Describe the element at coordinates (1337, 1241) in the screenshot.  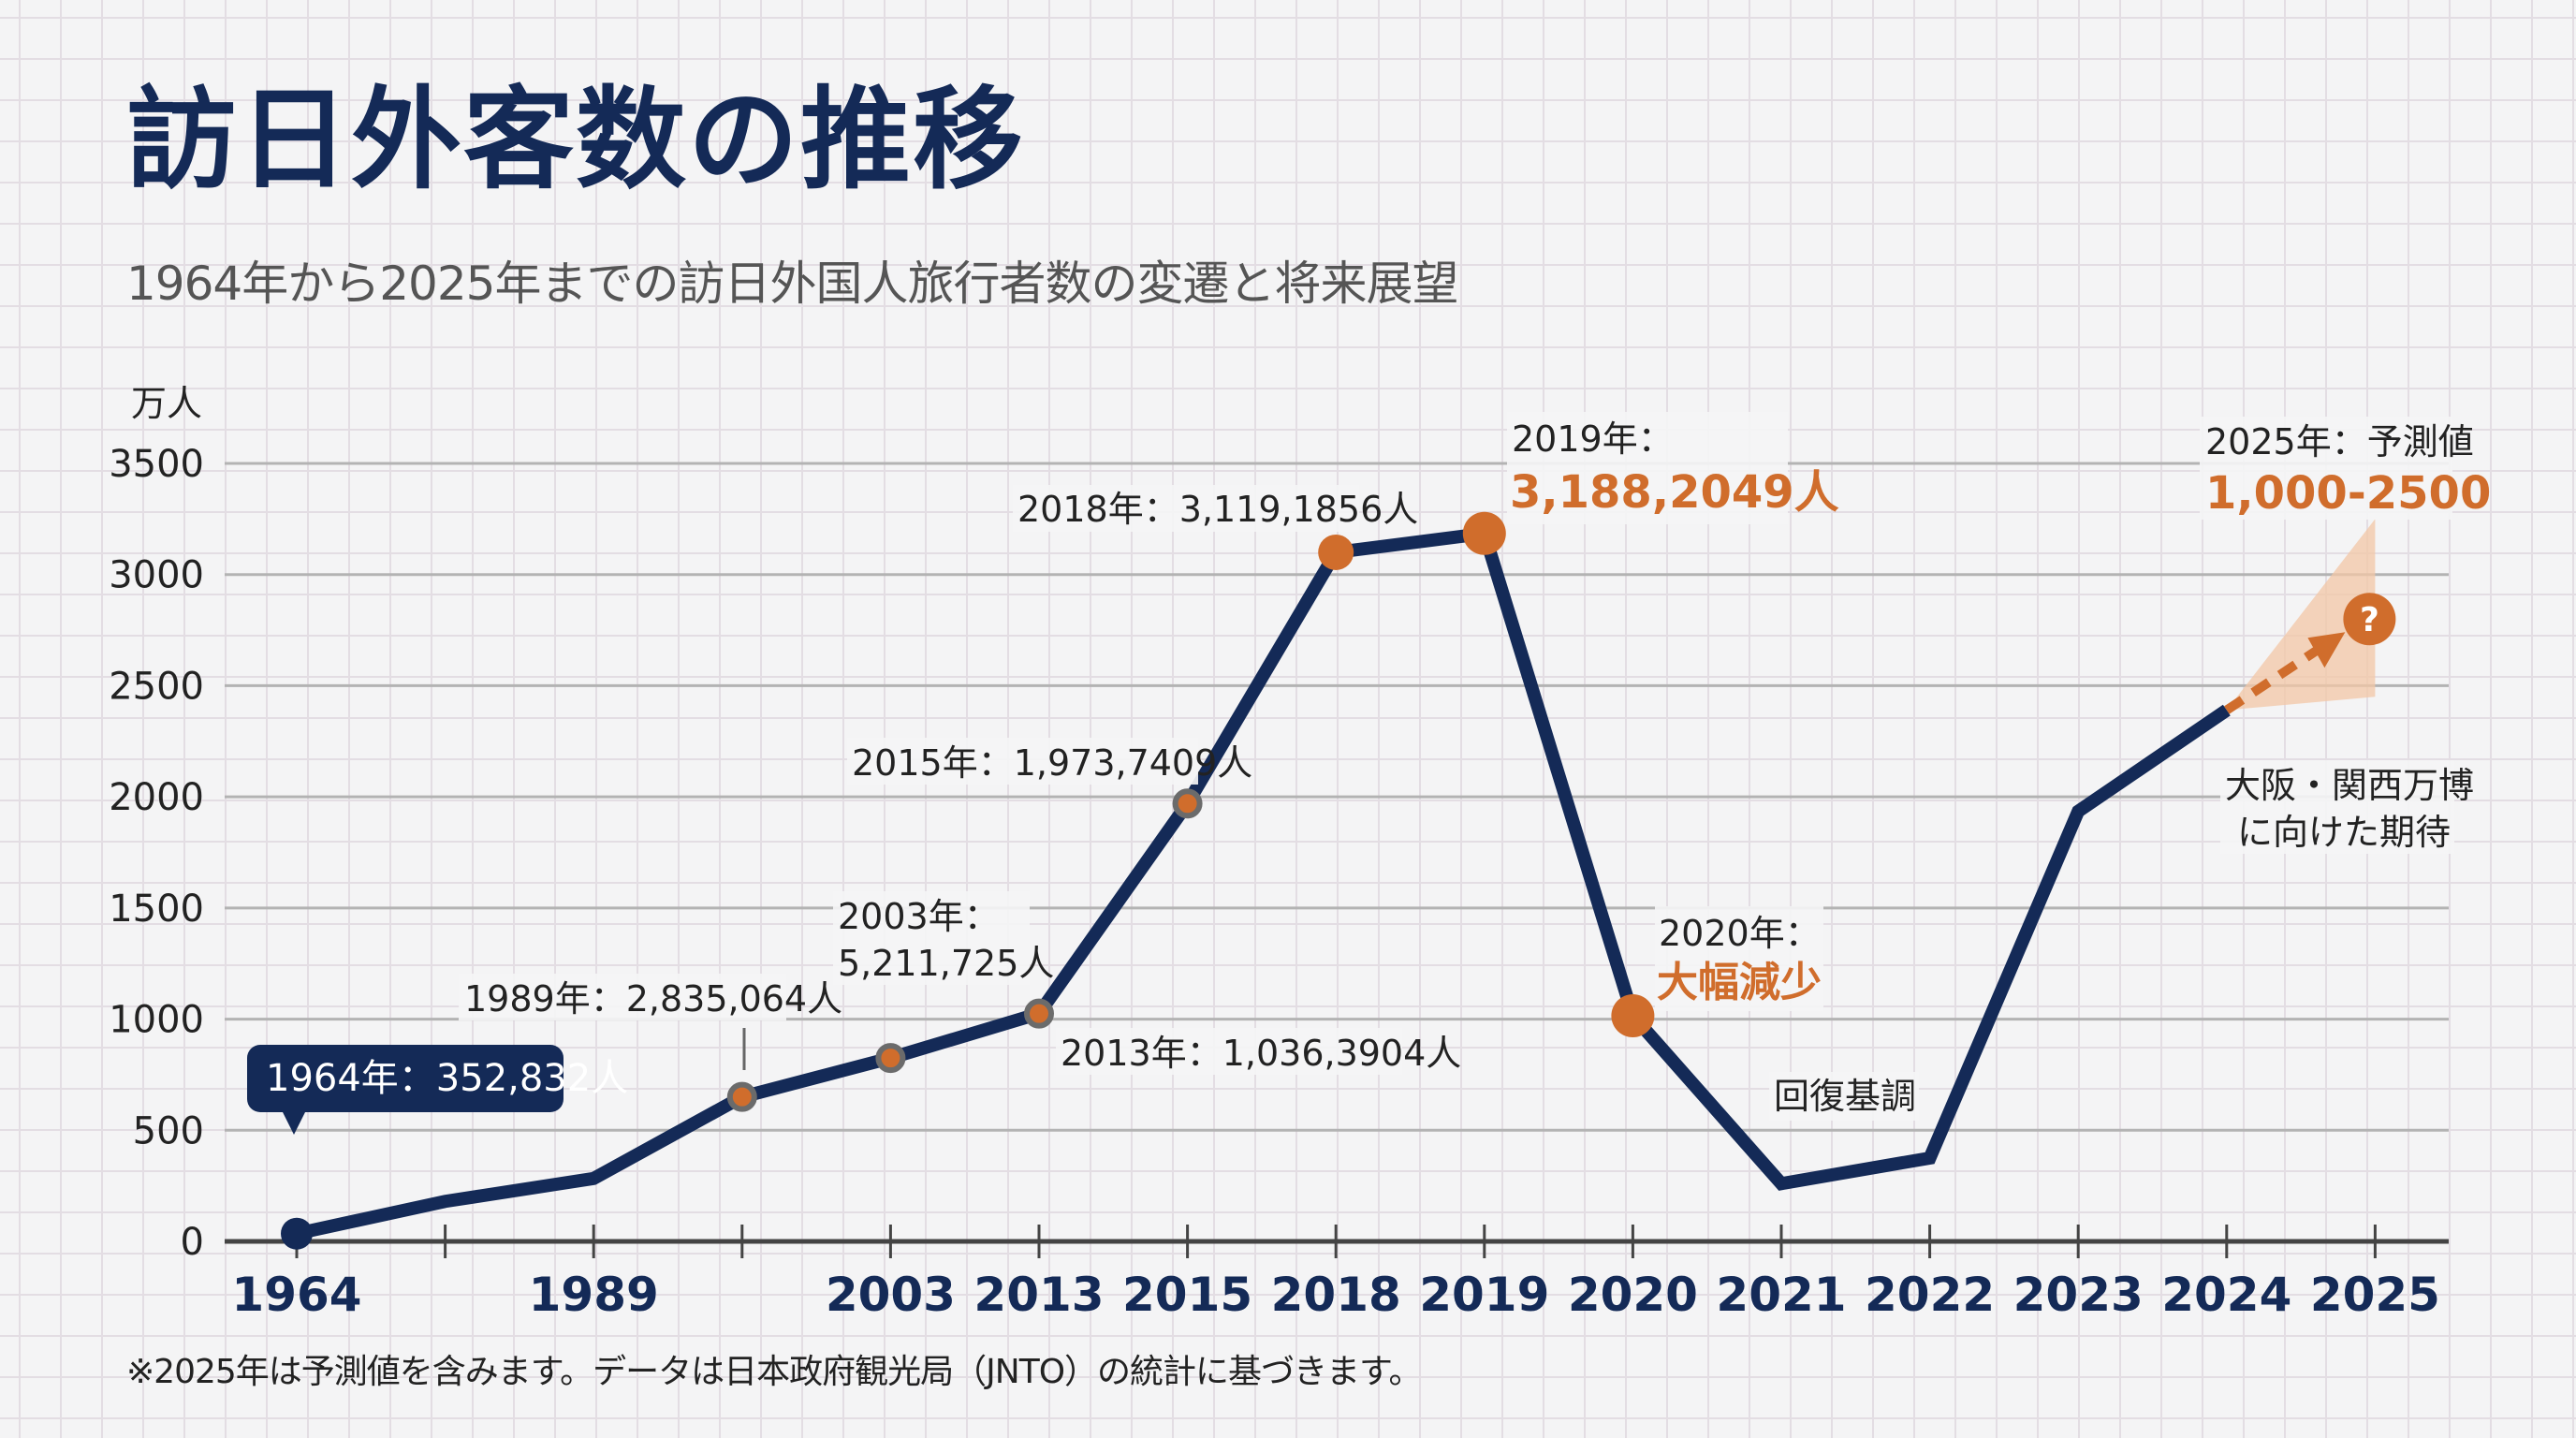
I see `x-axis` at that location.